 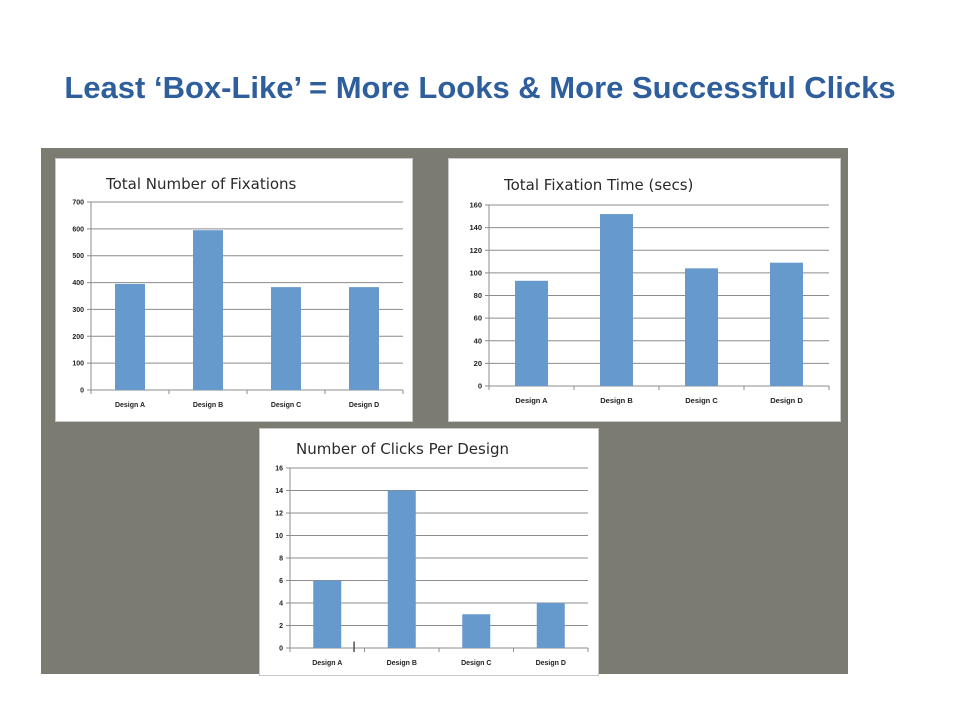 I want to click on y-tick-label: 140, so click(x=475, y=227).